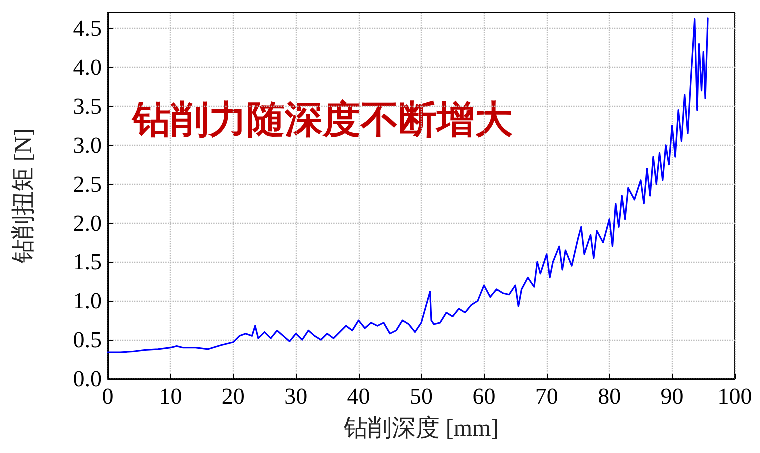  Describe the element at coordinates (421, 396) in the screenshot. I see `x-tick-label: 50` at that location.